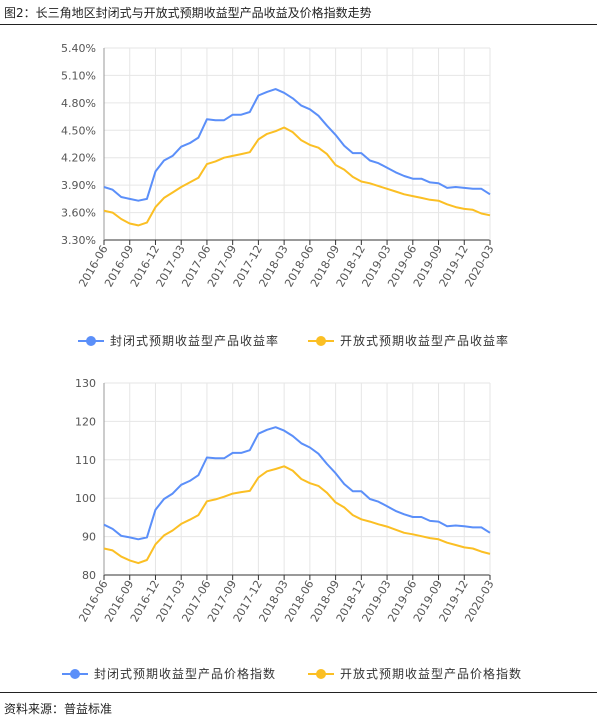  Describe the element at coordinates (78, 158) in the screenshot. I see `y-tick-label: 4.20%` at that location.